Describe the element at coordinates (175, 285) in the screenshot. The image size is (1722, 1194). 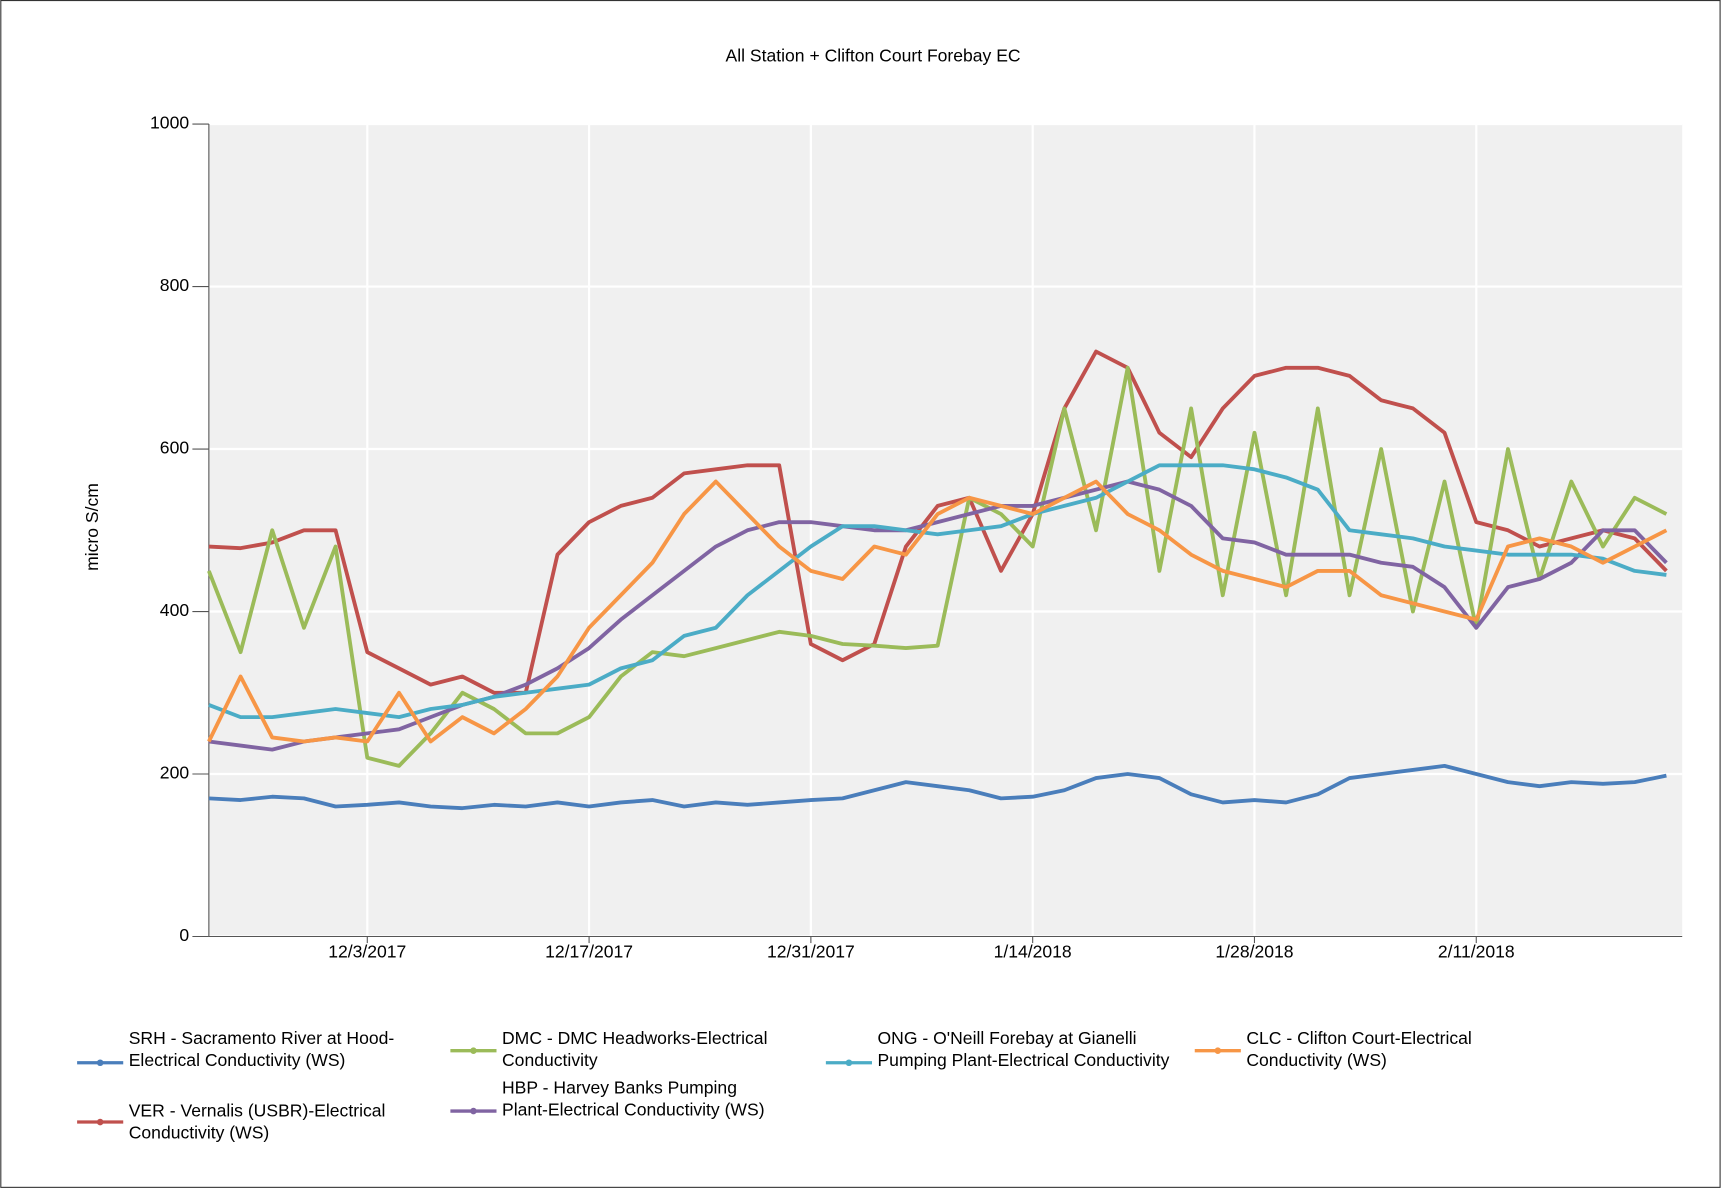
I see `y-tick-label: 800` at that location.